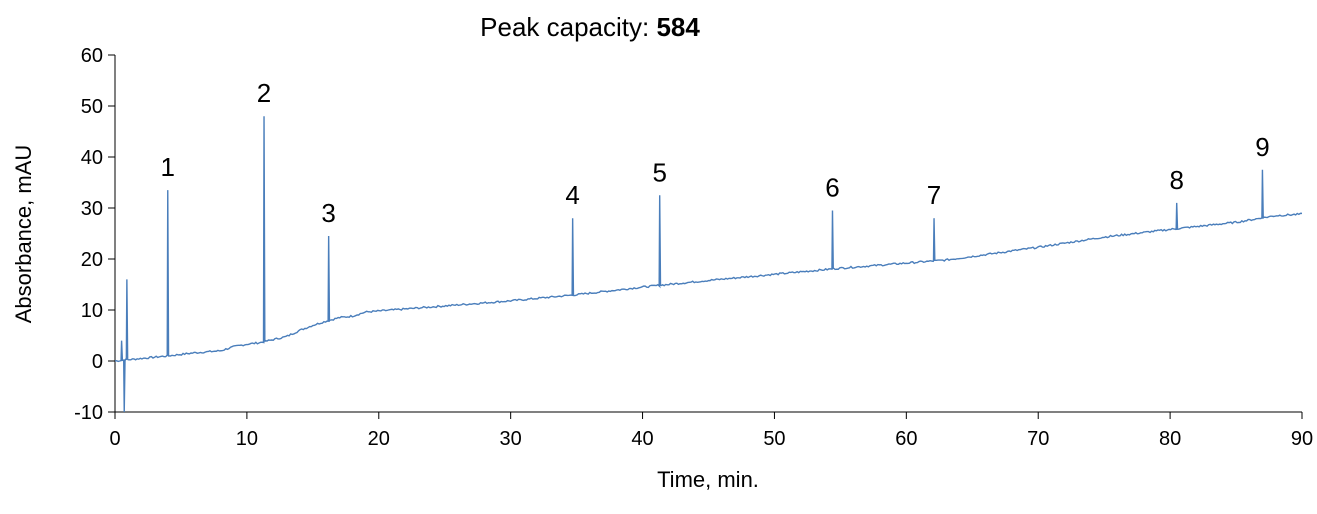 The height and width of the screenshot is (514, 1317). What do you see at coordinates (1262, 147) in the screenshot?
I see `peak-label-9: 9` at bounding box center [1262, 147].